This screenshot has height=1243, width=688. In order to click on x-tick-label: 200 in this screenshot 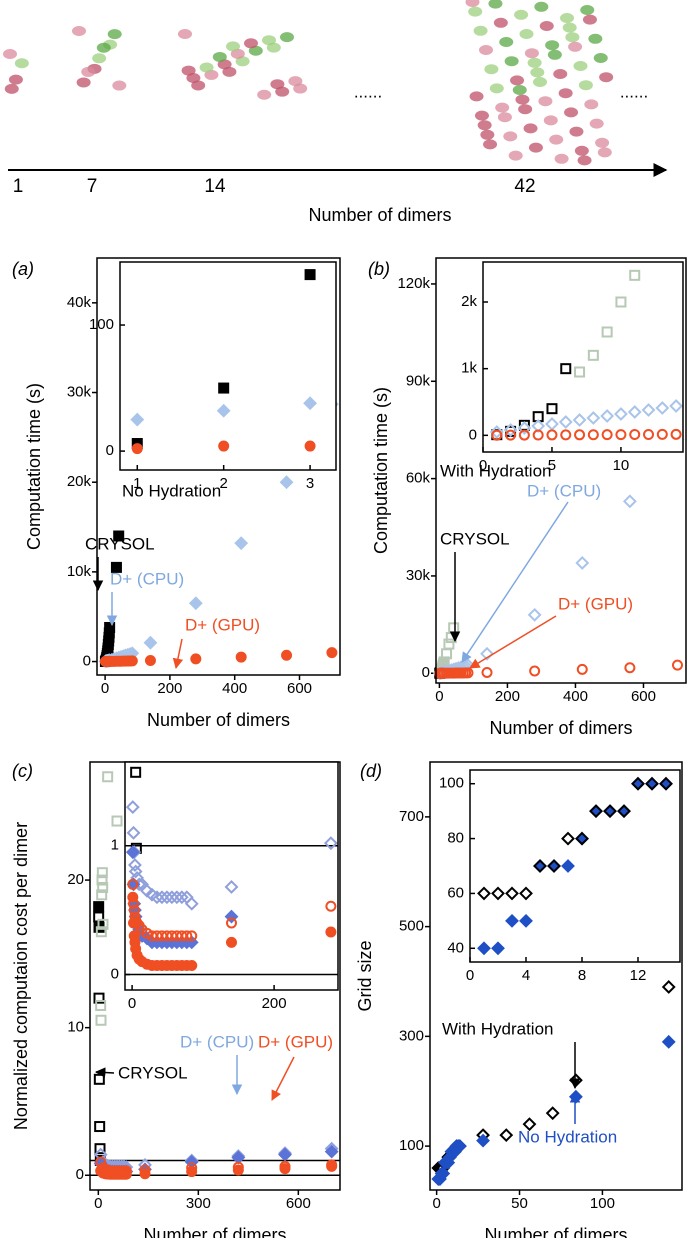, I will do `click(507, 696)`.